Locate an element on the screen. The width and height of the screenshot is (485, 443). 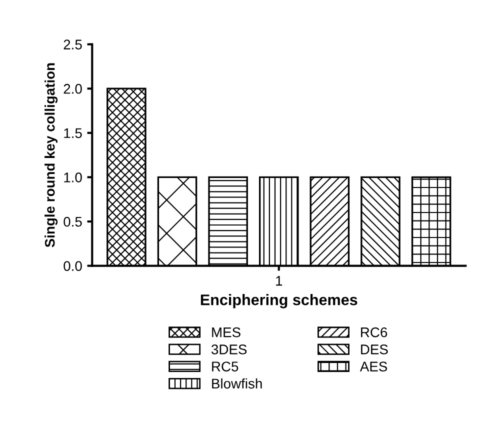
legend-label: 3DES is located at coordinates (229, 349).